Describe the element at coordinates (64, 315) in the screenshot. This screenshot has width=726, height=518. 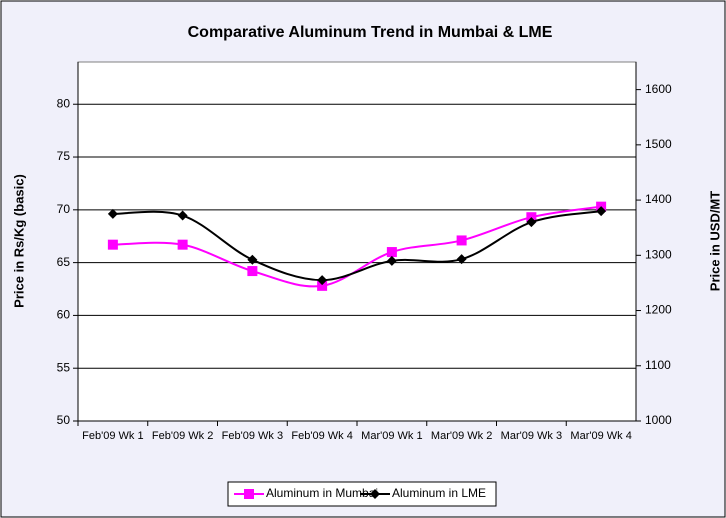
I see `y-tick-label: 60` at that location.